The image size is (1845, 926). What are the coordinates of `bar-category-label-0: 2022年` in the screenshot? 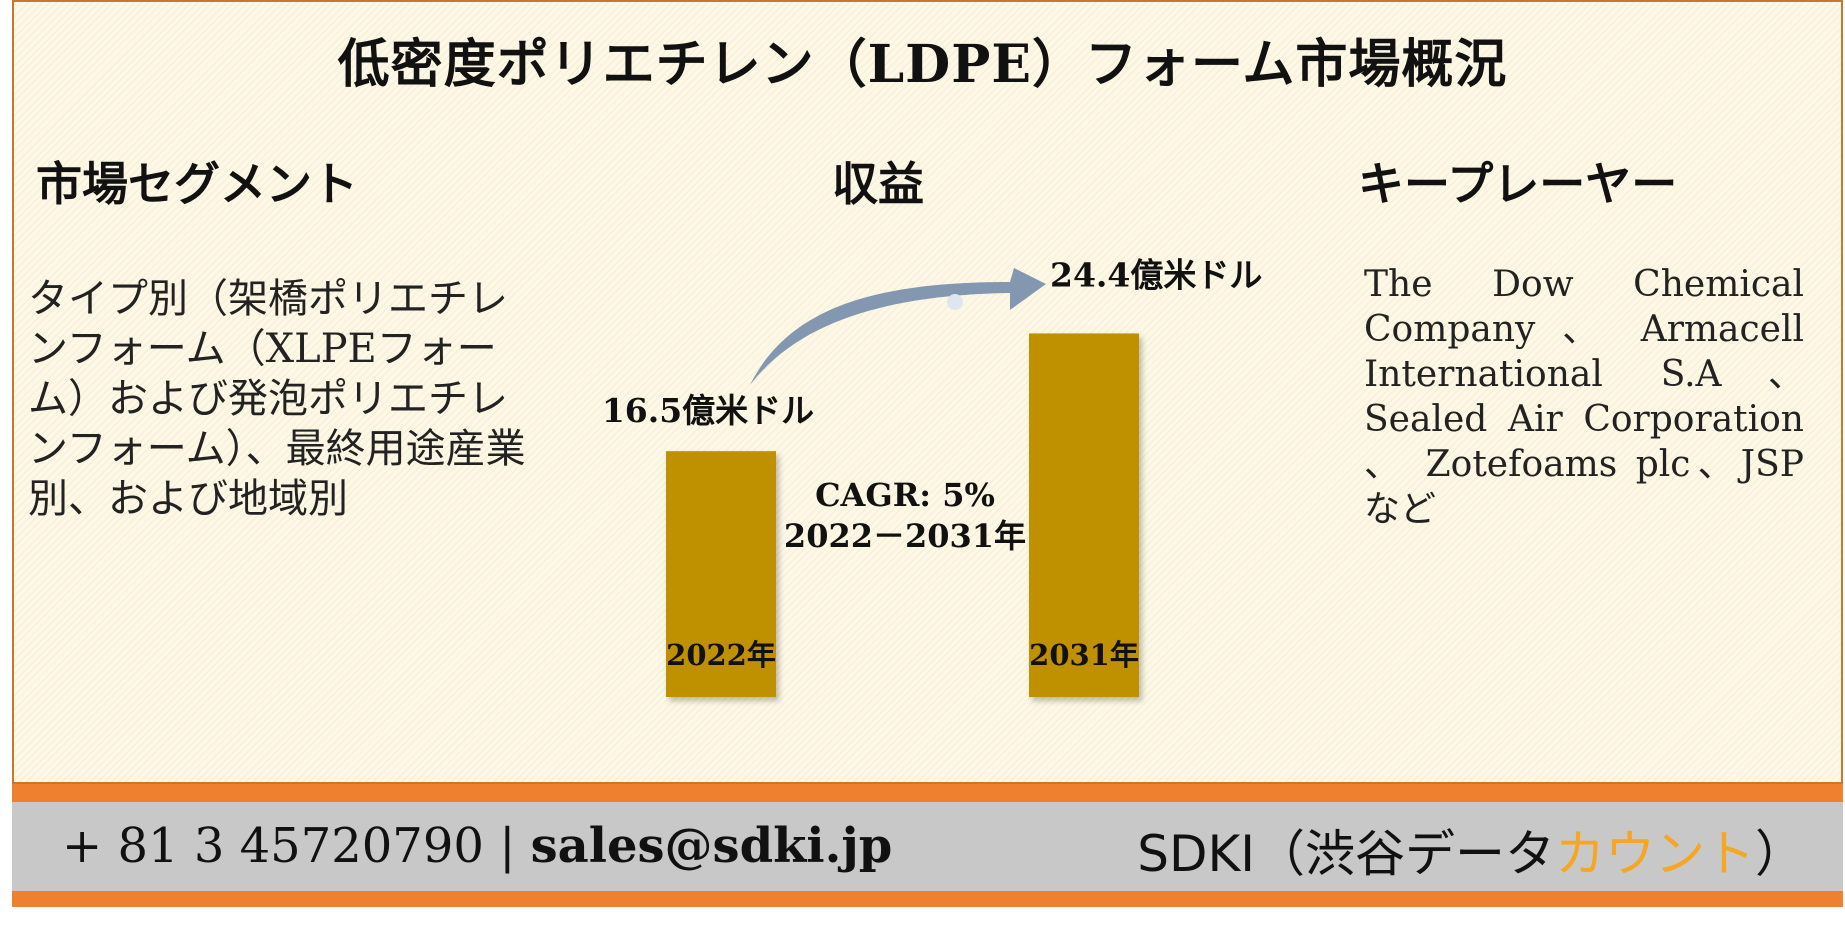 It's located at (721, 655).